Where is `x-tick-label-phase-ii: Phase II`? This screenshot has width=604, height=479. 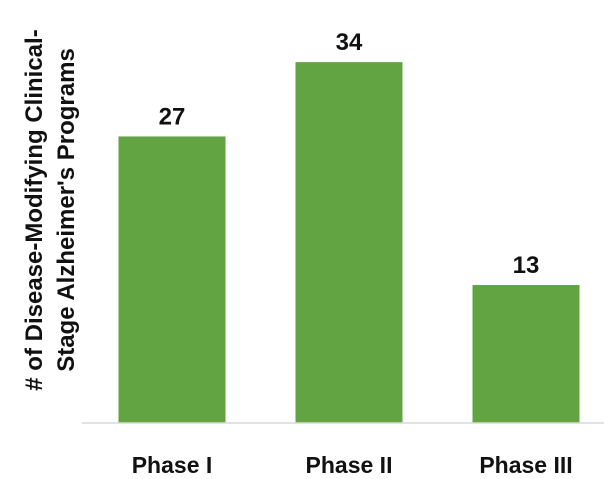
x-tick-label-phase-ii: Phase II is located at coordinates (349, 465).